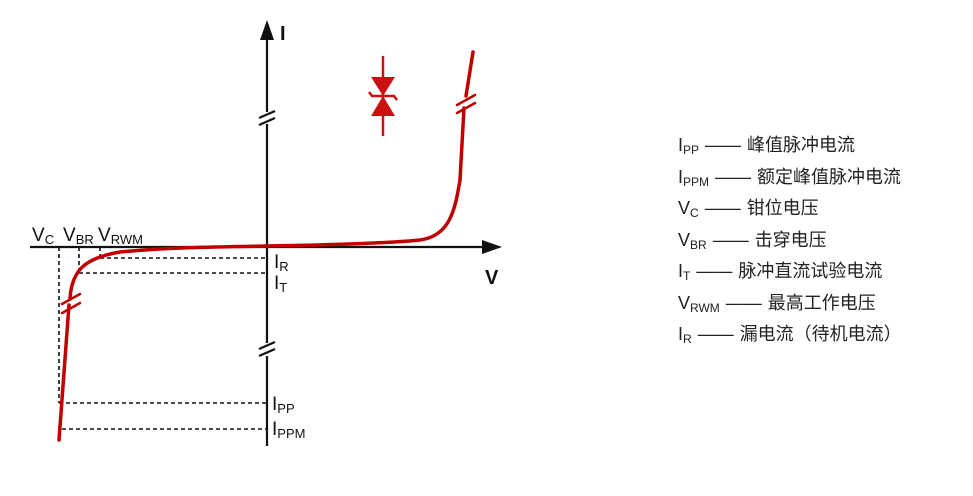 This screenshot has height=496, width=973. I want to click on x-axis-label: V, so click(492, 278).